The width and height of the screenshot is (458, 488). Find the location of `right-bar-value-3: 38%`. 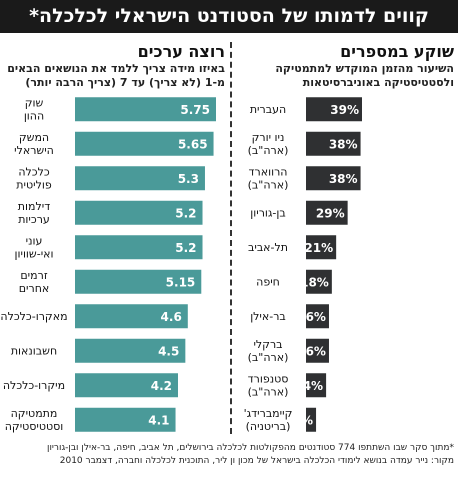

right-bar-value-3: 38% is located at coordinates (343, 179).